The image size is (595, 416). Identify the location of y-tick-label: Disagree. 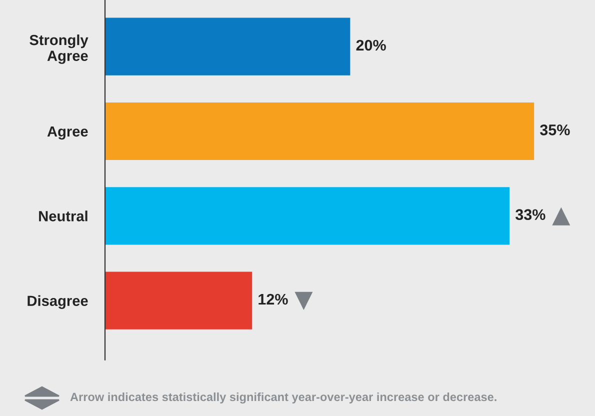
(58, 302).